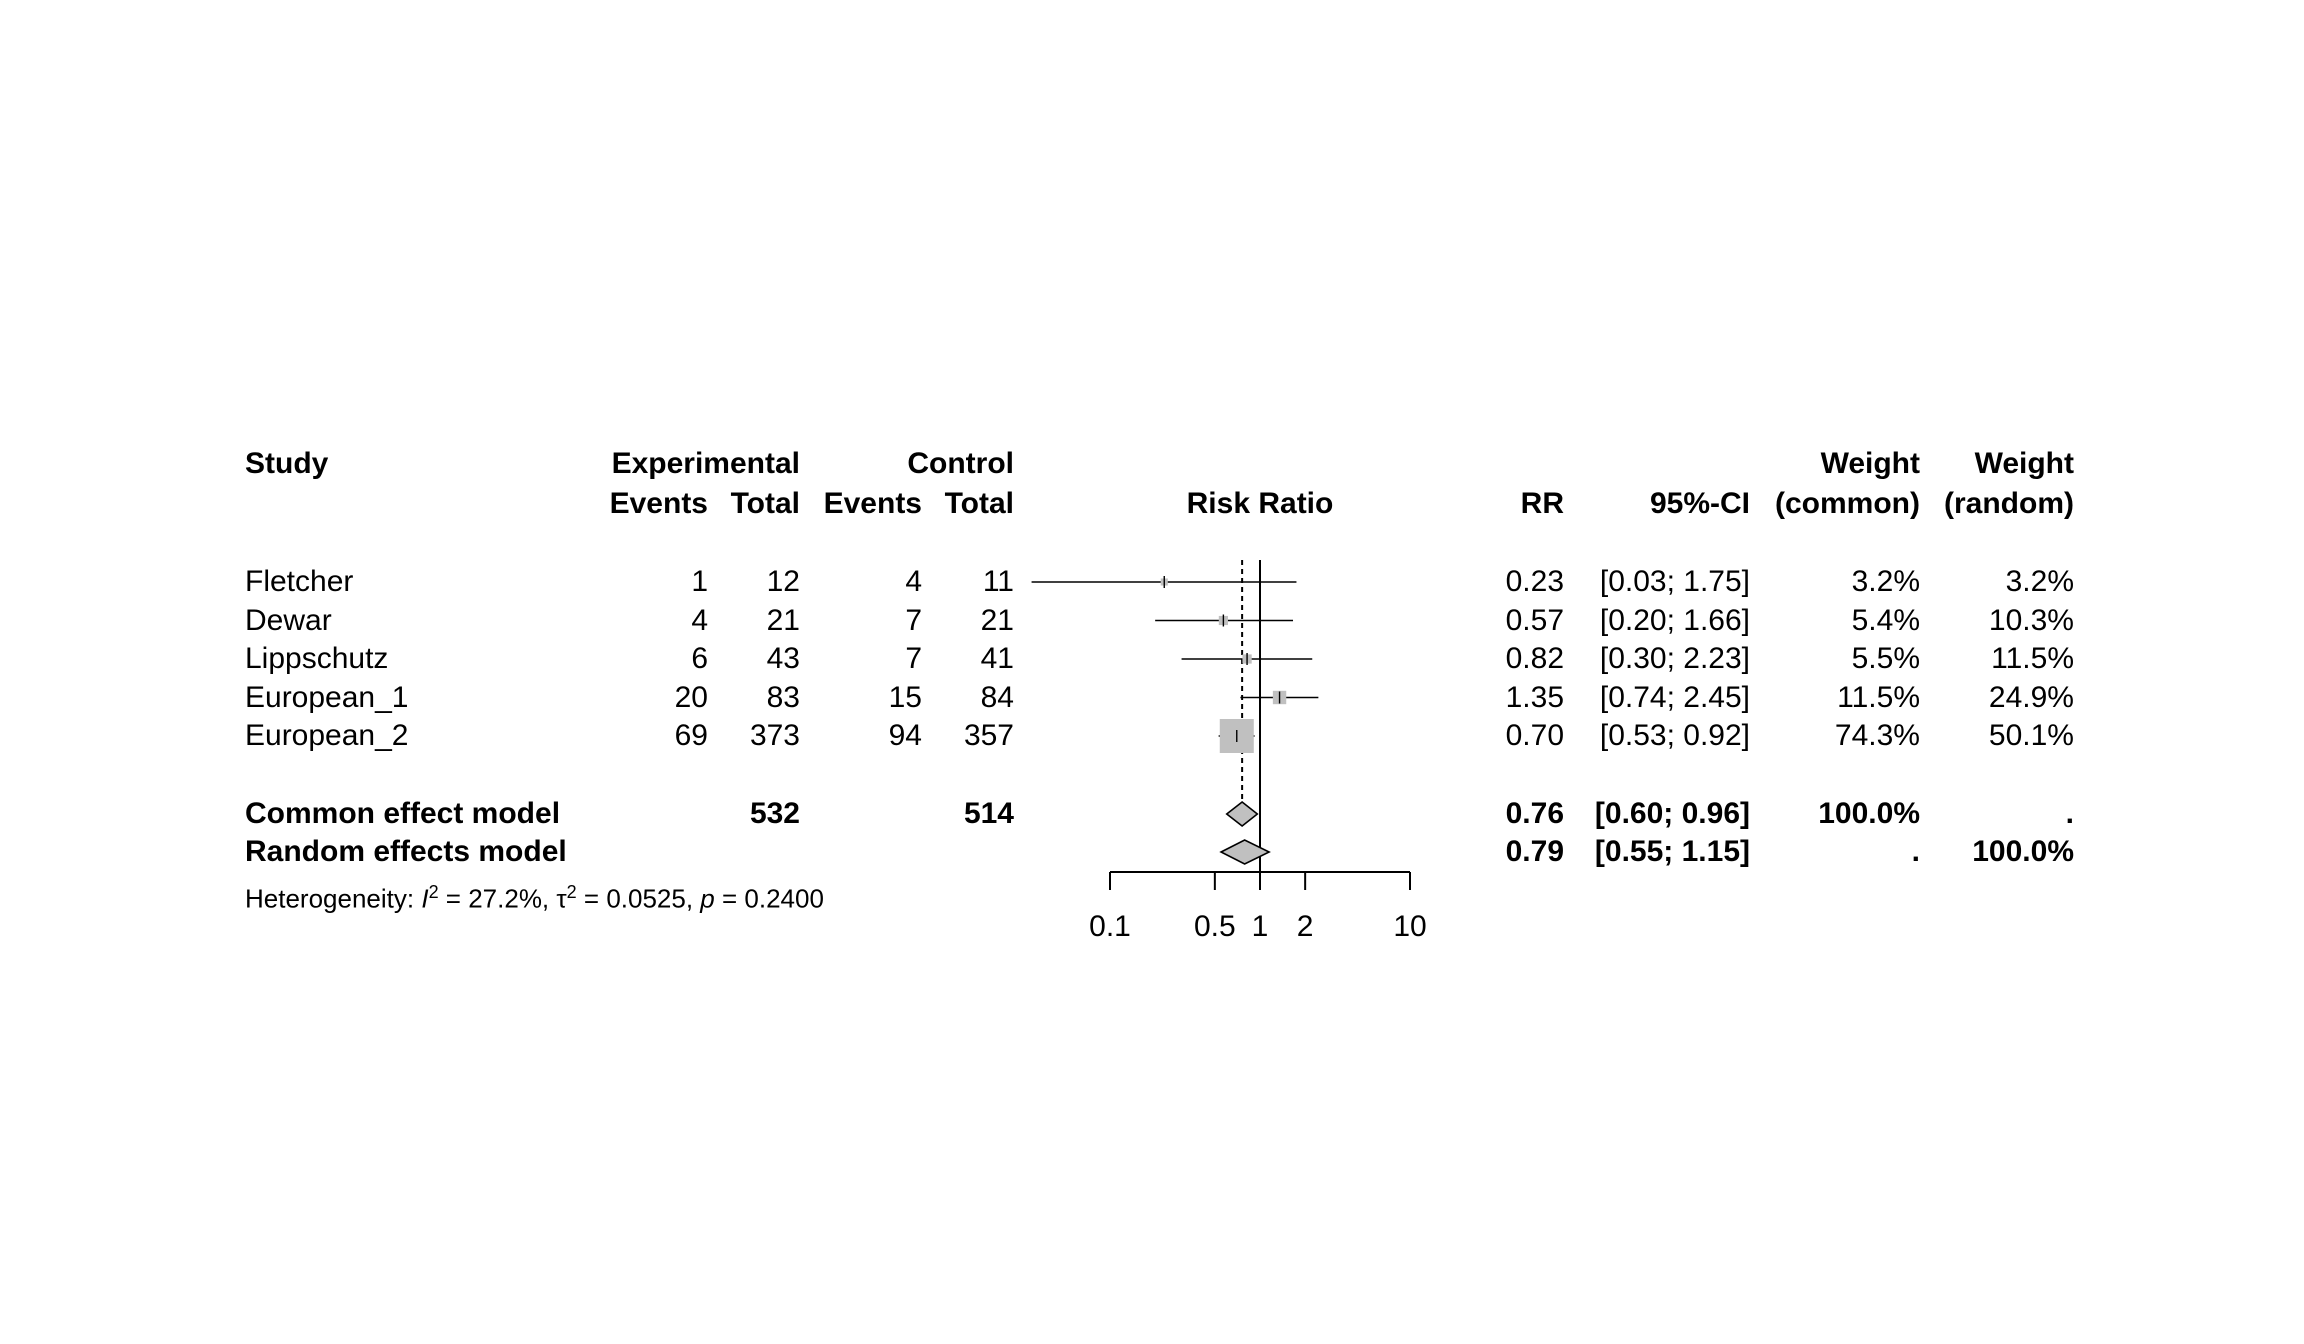  Describe the element at coordinates (1305, 926) in the screenshot. I see `x-tick-label: 2` at that location.